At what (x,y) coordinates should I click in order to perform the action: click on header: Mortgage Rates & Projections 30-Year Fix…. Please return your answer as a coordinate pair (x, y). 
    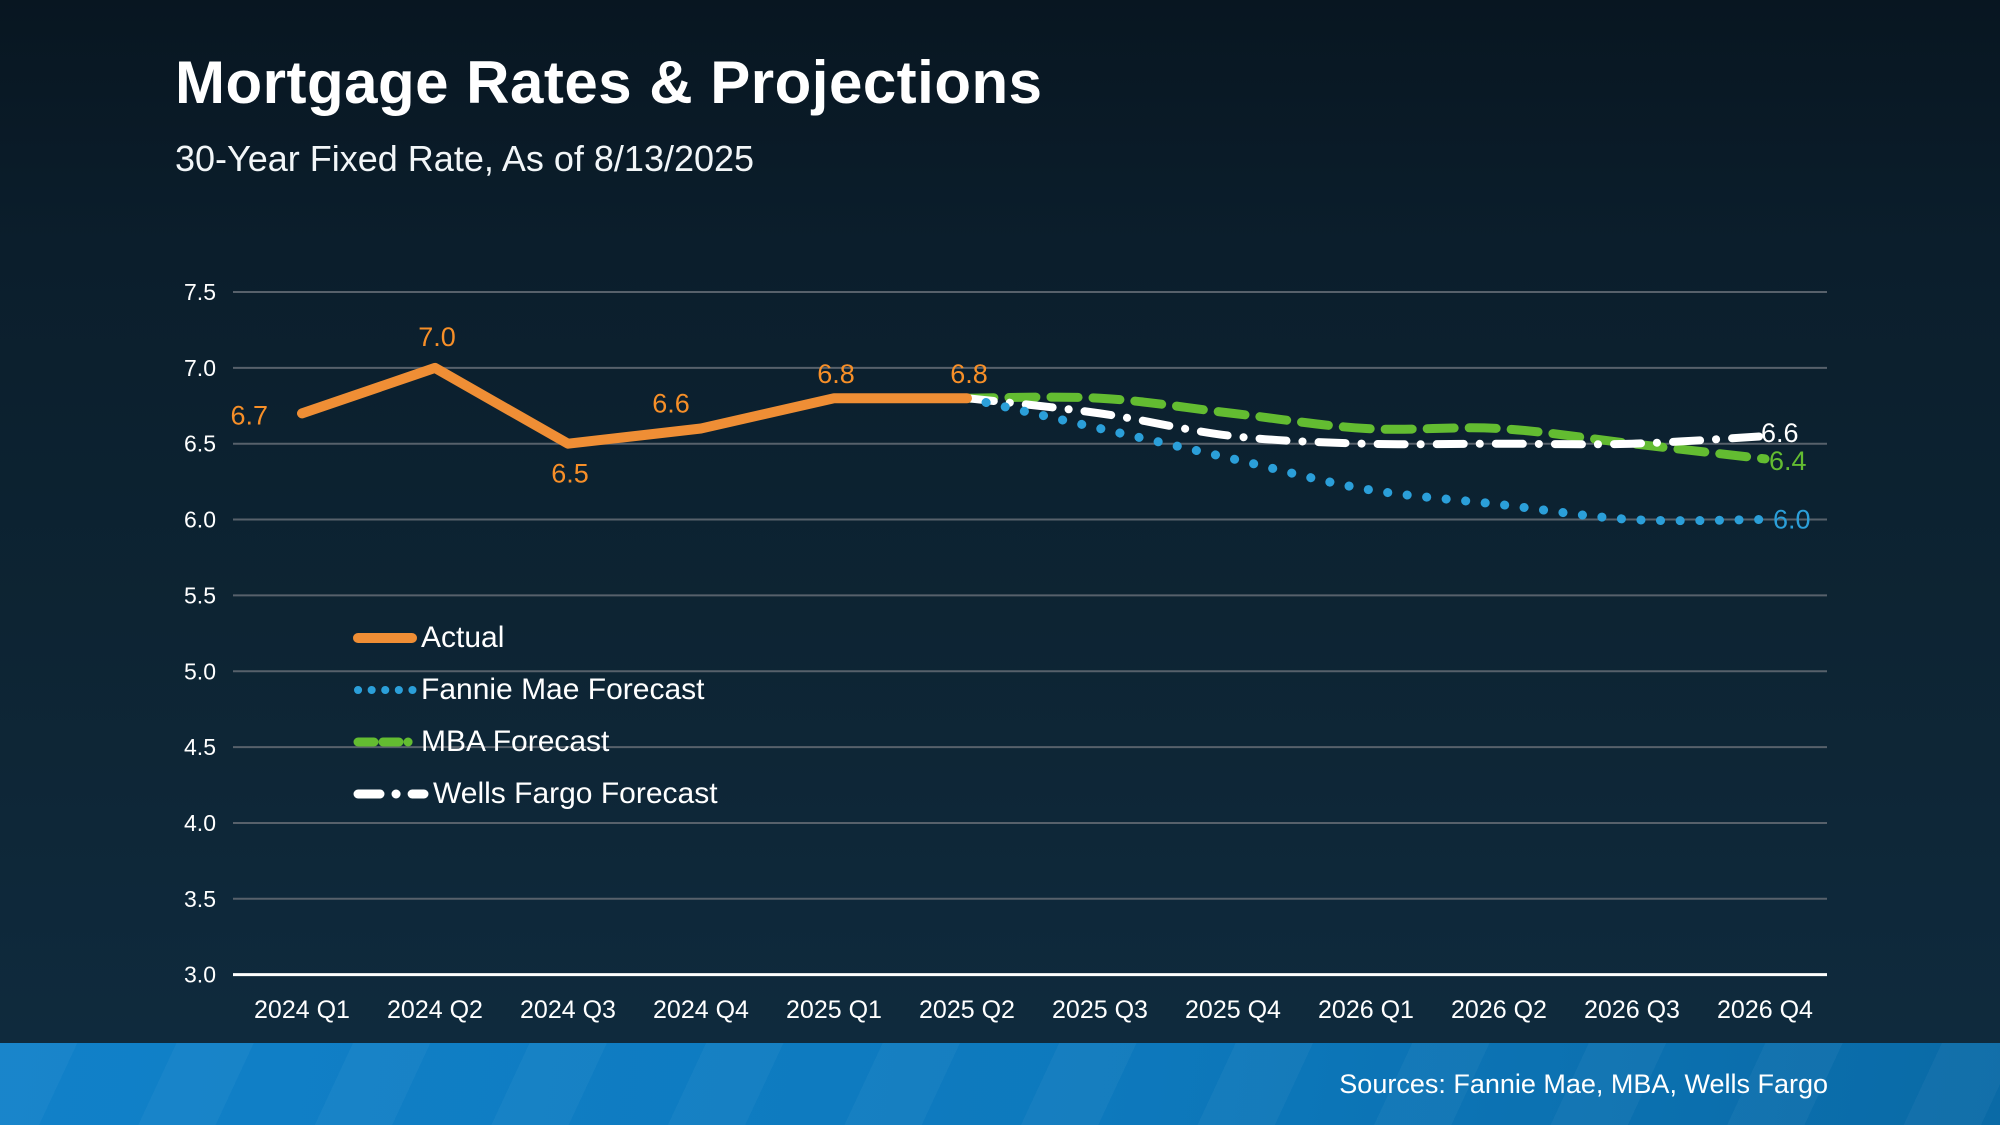
    Looking at the image, I should click on (609, 115).